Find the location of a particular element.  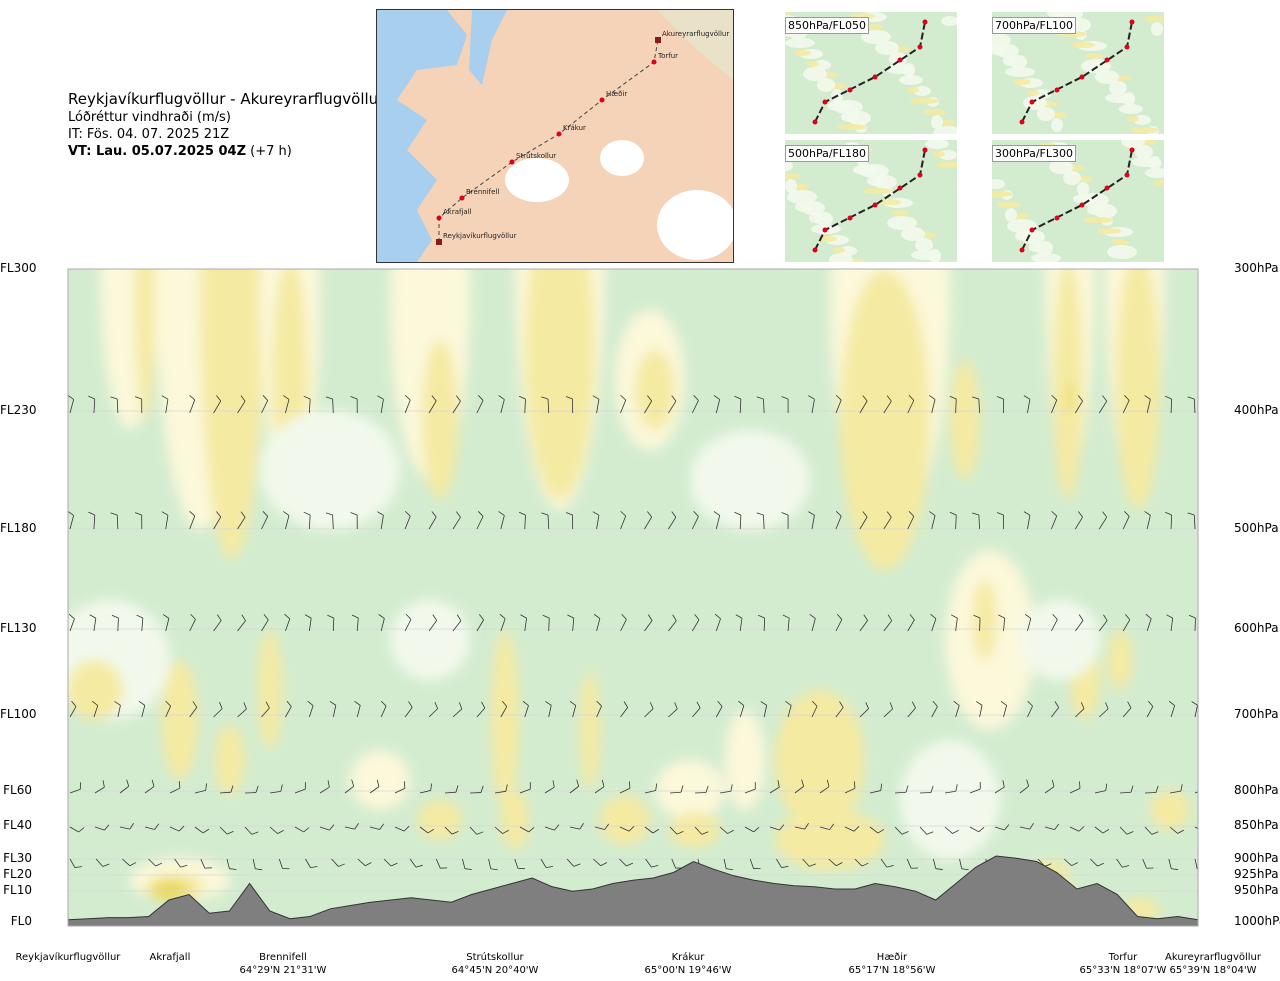

mini-map-850: 850hPa/FL050 is located at coordinates (871, 73).